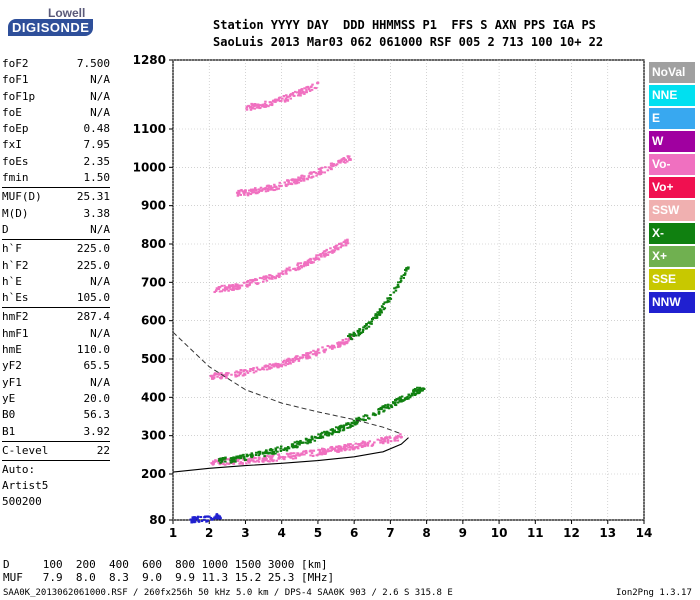  I want to click on param-name: yE, so click(9, 398).